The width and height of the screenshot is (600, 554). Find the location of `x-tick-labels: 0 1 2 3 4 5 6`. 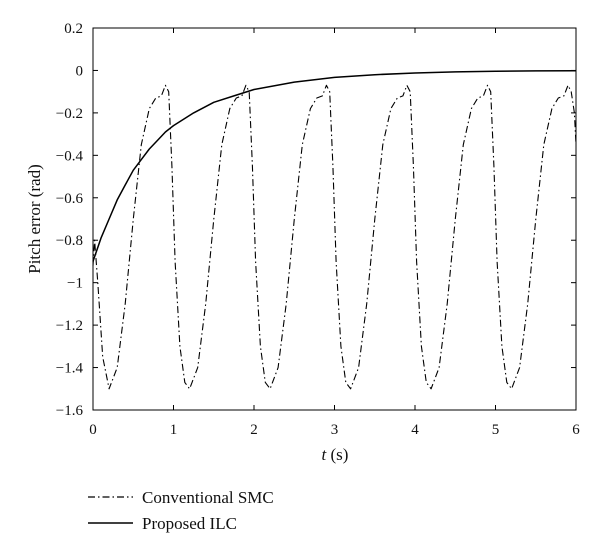

x-tick-labels: 0 1 2 3 4 5 6 is located at coordinates (334, 430).